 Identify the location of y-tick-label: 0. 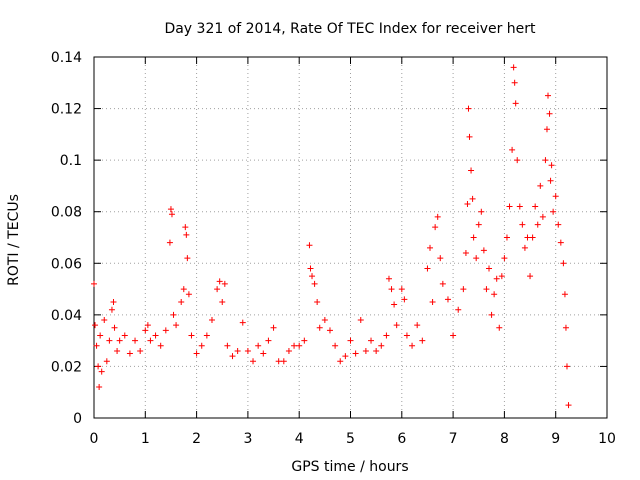
(77, 419).